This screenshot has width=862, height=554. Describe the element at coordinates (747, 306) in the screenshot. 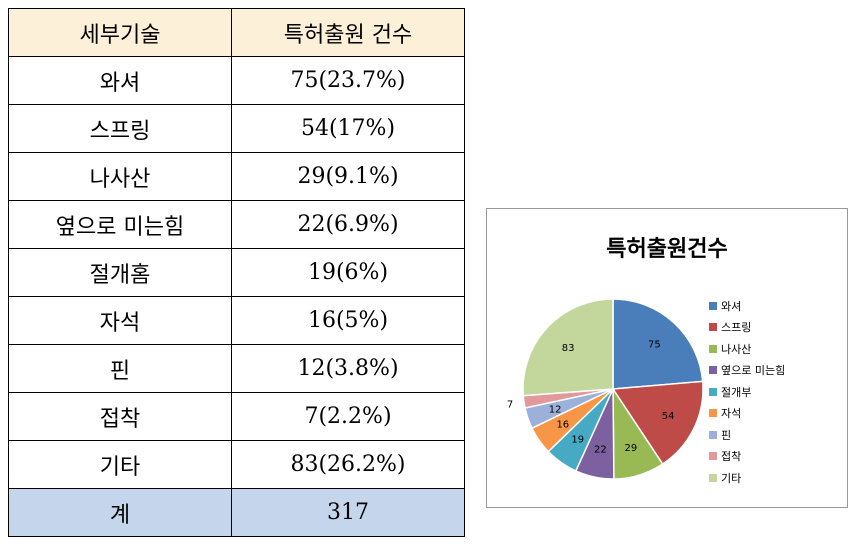

I see `legend-item: 와셔` at that location.